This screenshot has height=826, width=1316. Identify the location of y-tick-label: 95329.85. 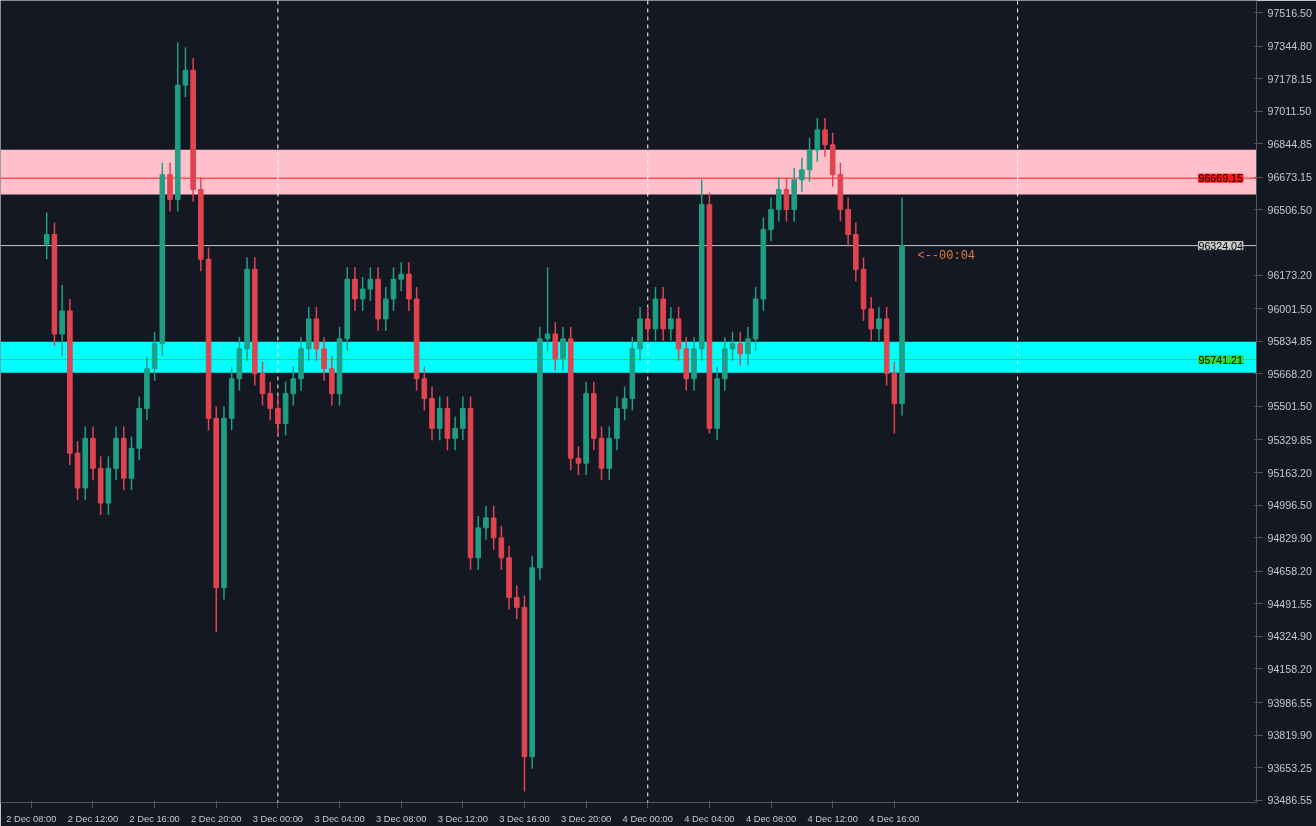
(1290, 439).